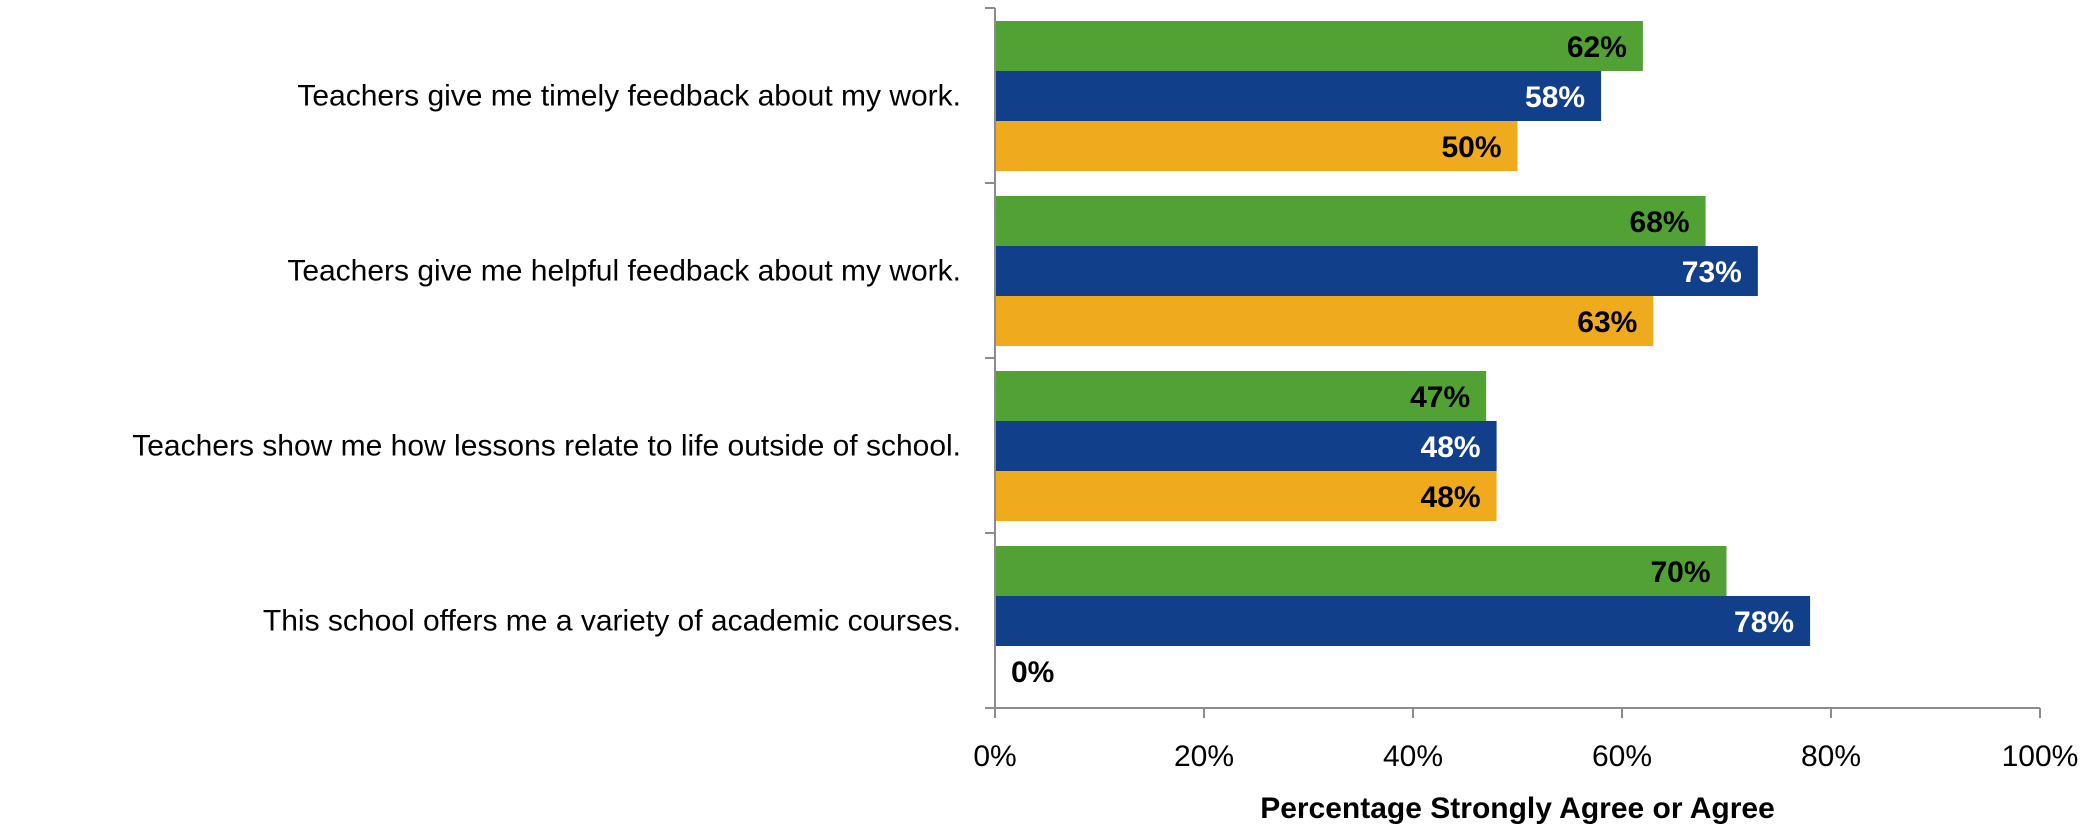 This screenshot has width=2097, height=828. What do you see at coordinates (1525, 740) in the screenshot?
I see `x-tick-labels: 0% 20% 40% 60% 80% 100%` at bounding box center [1525, 740].